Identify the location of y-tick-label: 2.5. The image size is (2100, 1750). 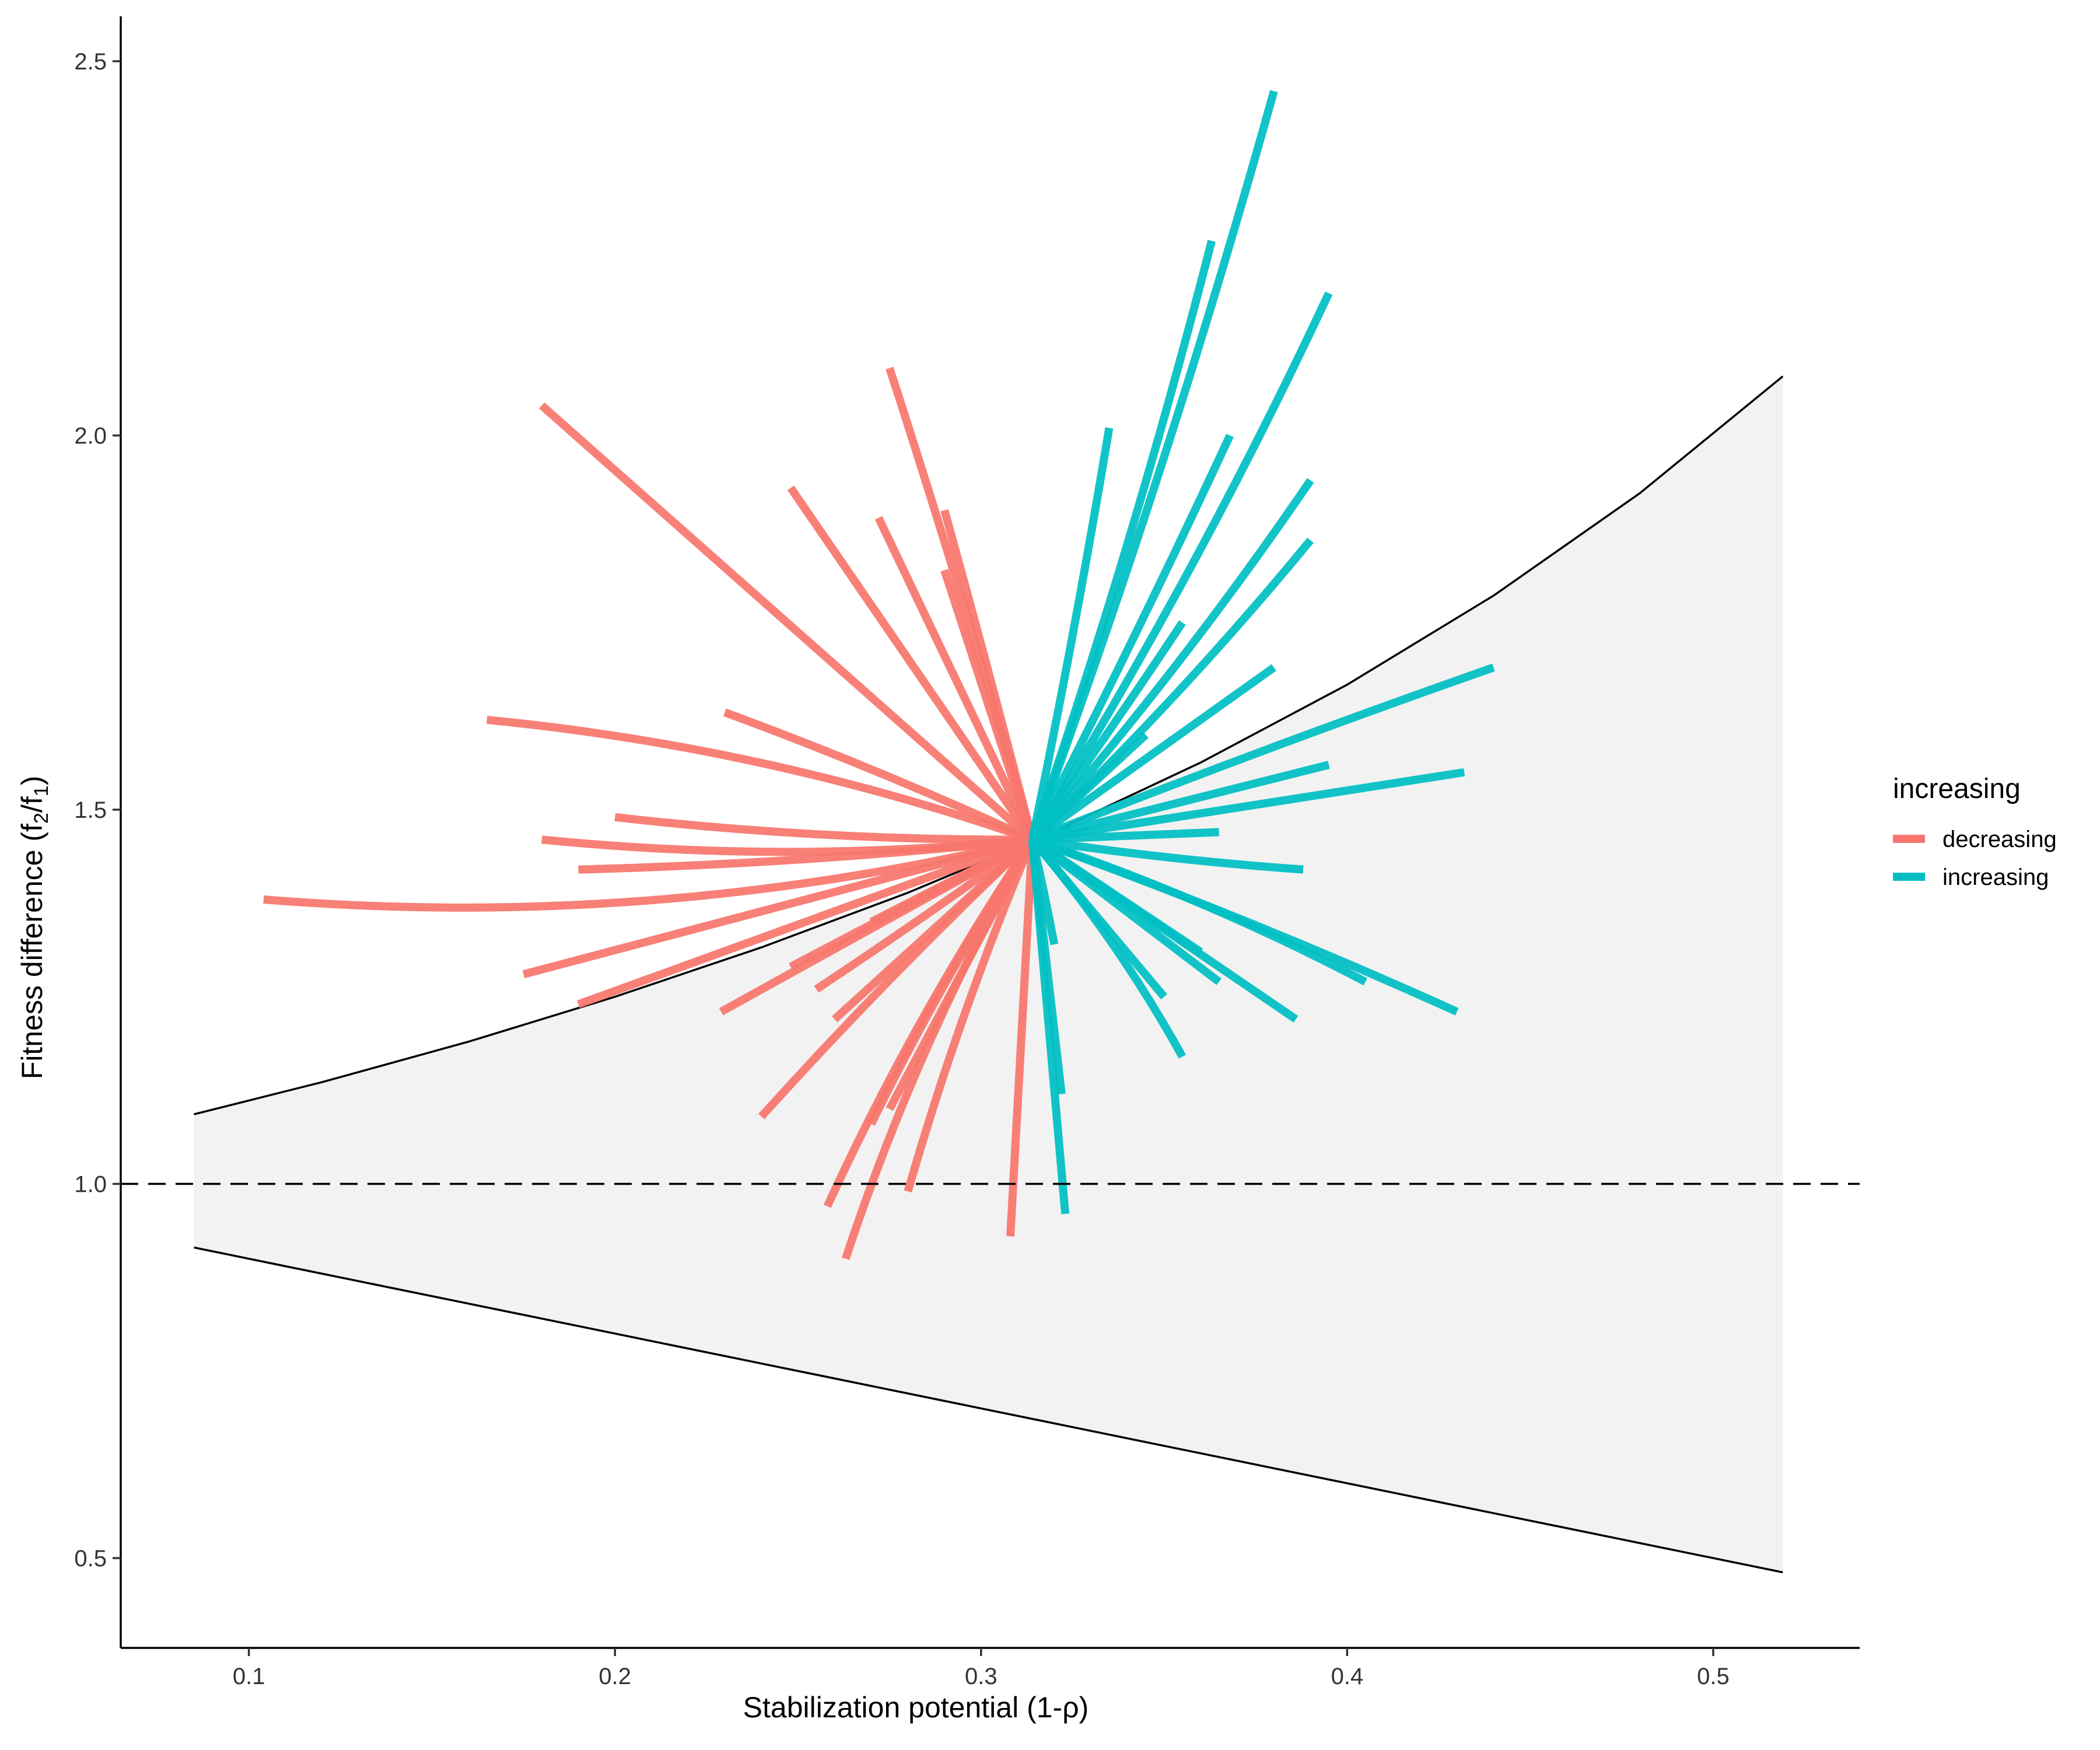
(90, 62).